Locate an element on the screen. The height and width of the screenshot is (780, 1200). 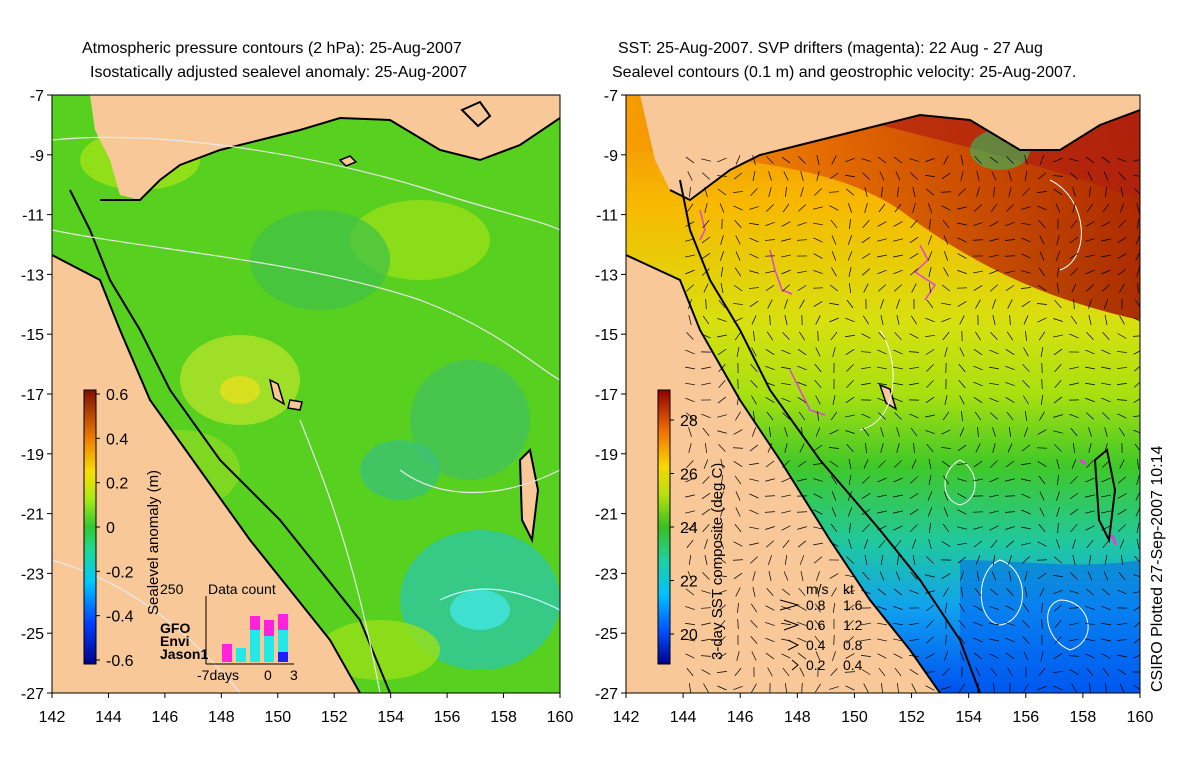
left-colorbar-tick-label: -0.6 is located at coordinates (120, 661).